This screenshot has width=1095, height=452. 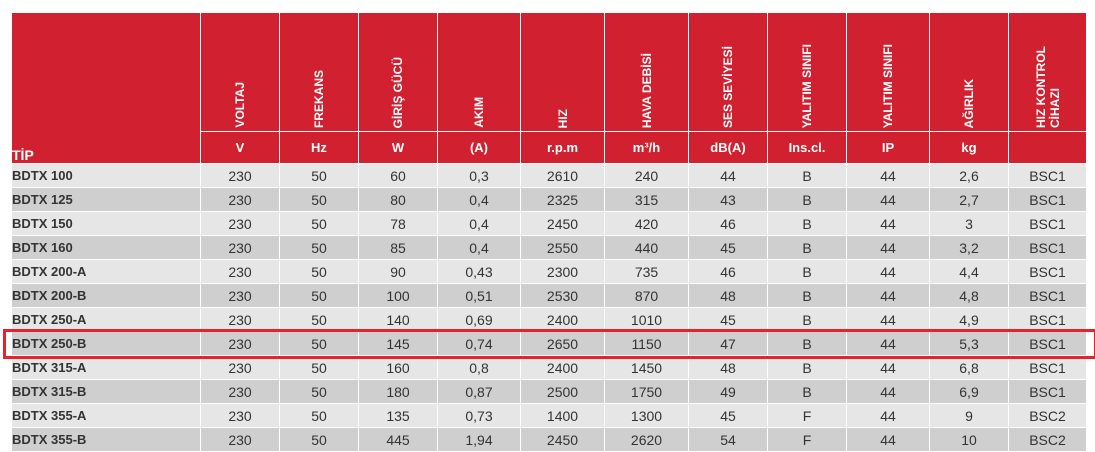 What do you see at coordinates (969, 147) in the screenshot?
I see `column-unit: kg` at bounding box center [969, 147].